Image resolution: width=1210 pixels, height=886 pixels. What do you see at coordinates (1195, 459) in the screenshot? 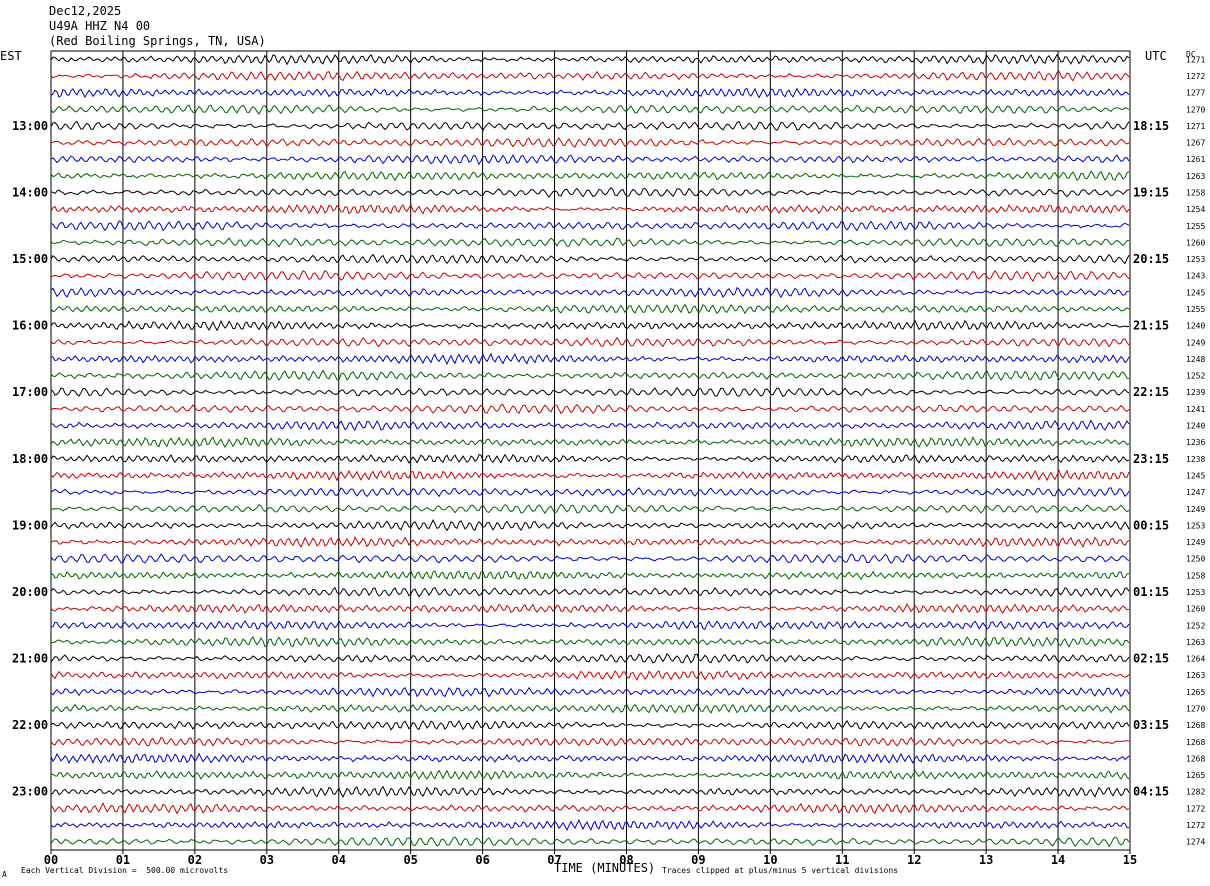
I see `dc-value-label: 1238` at bounding box center [1195, 459].